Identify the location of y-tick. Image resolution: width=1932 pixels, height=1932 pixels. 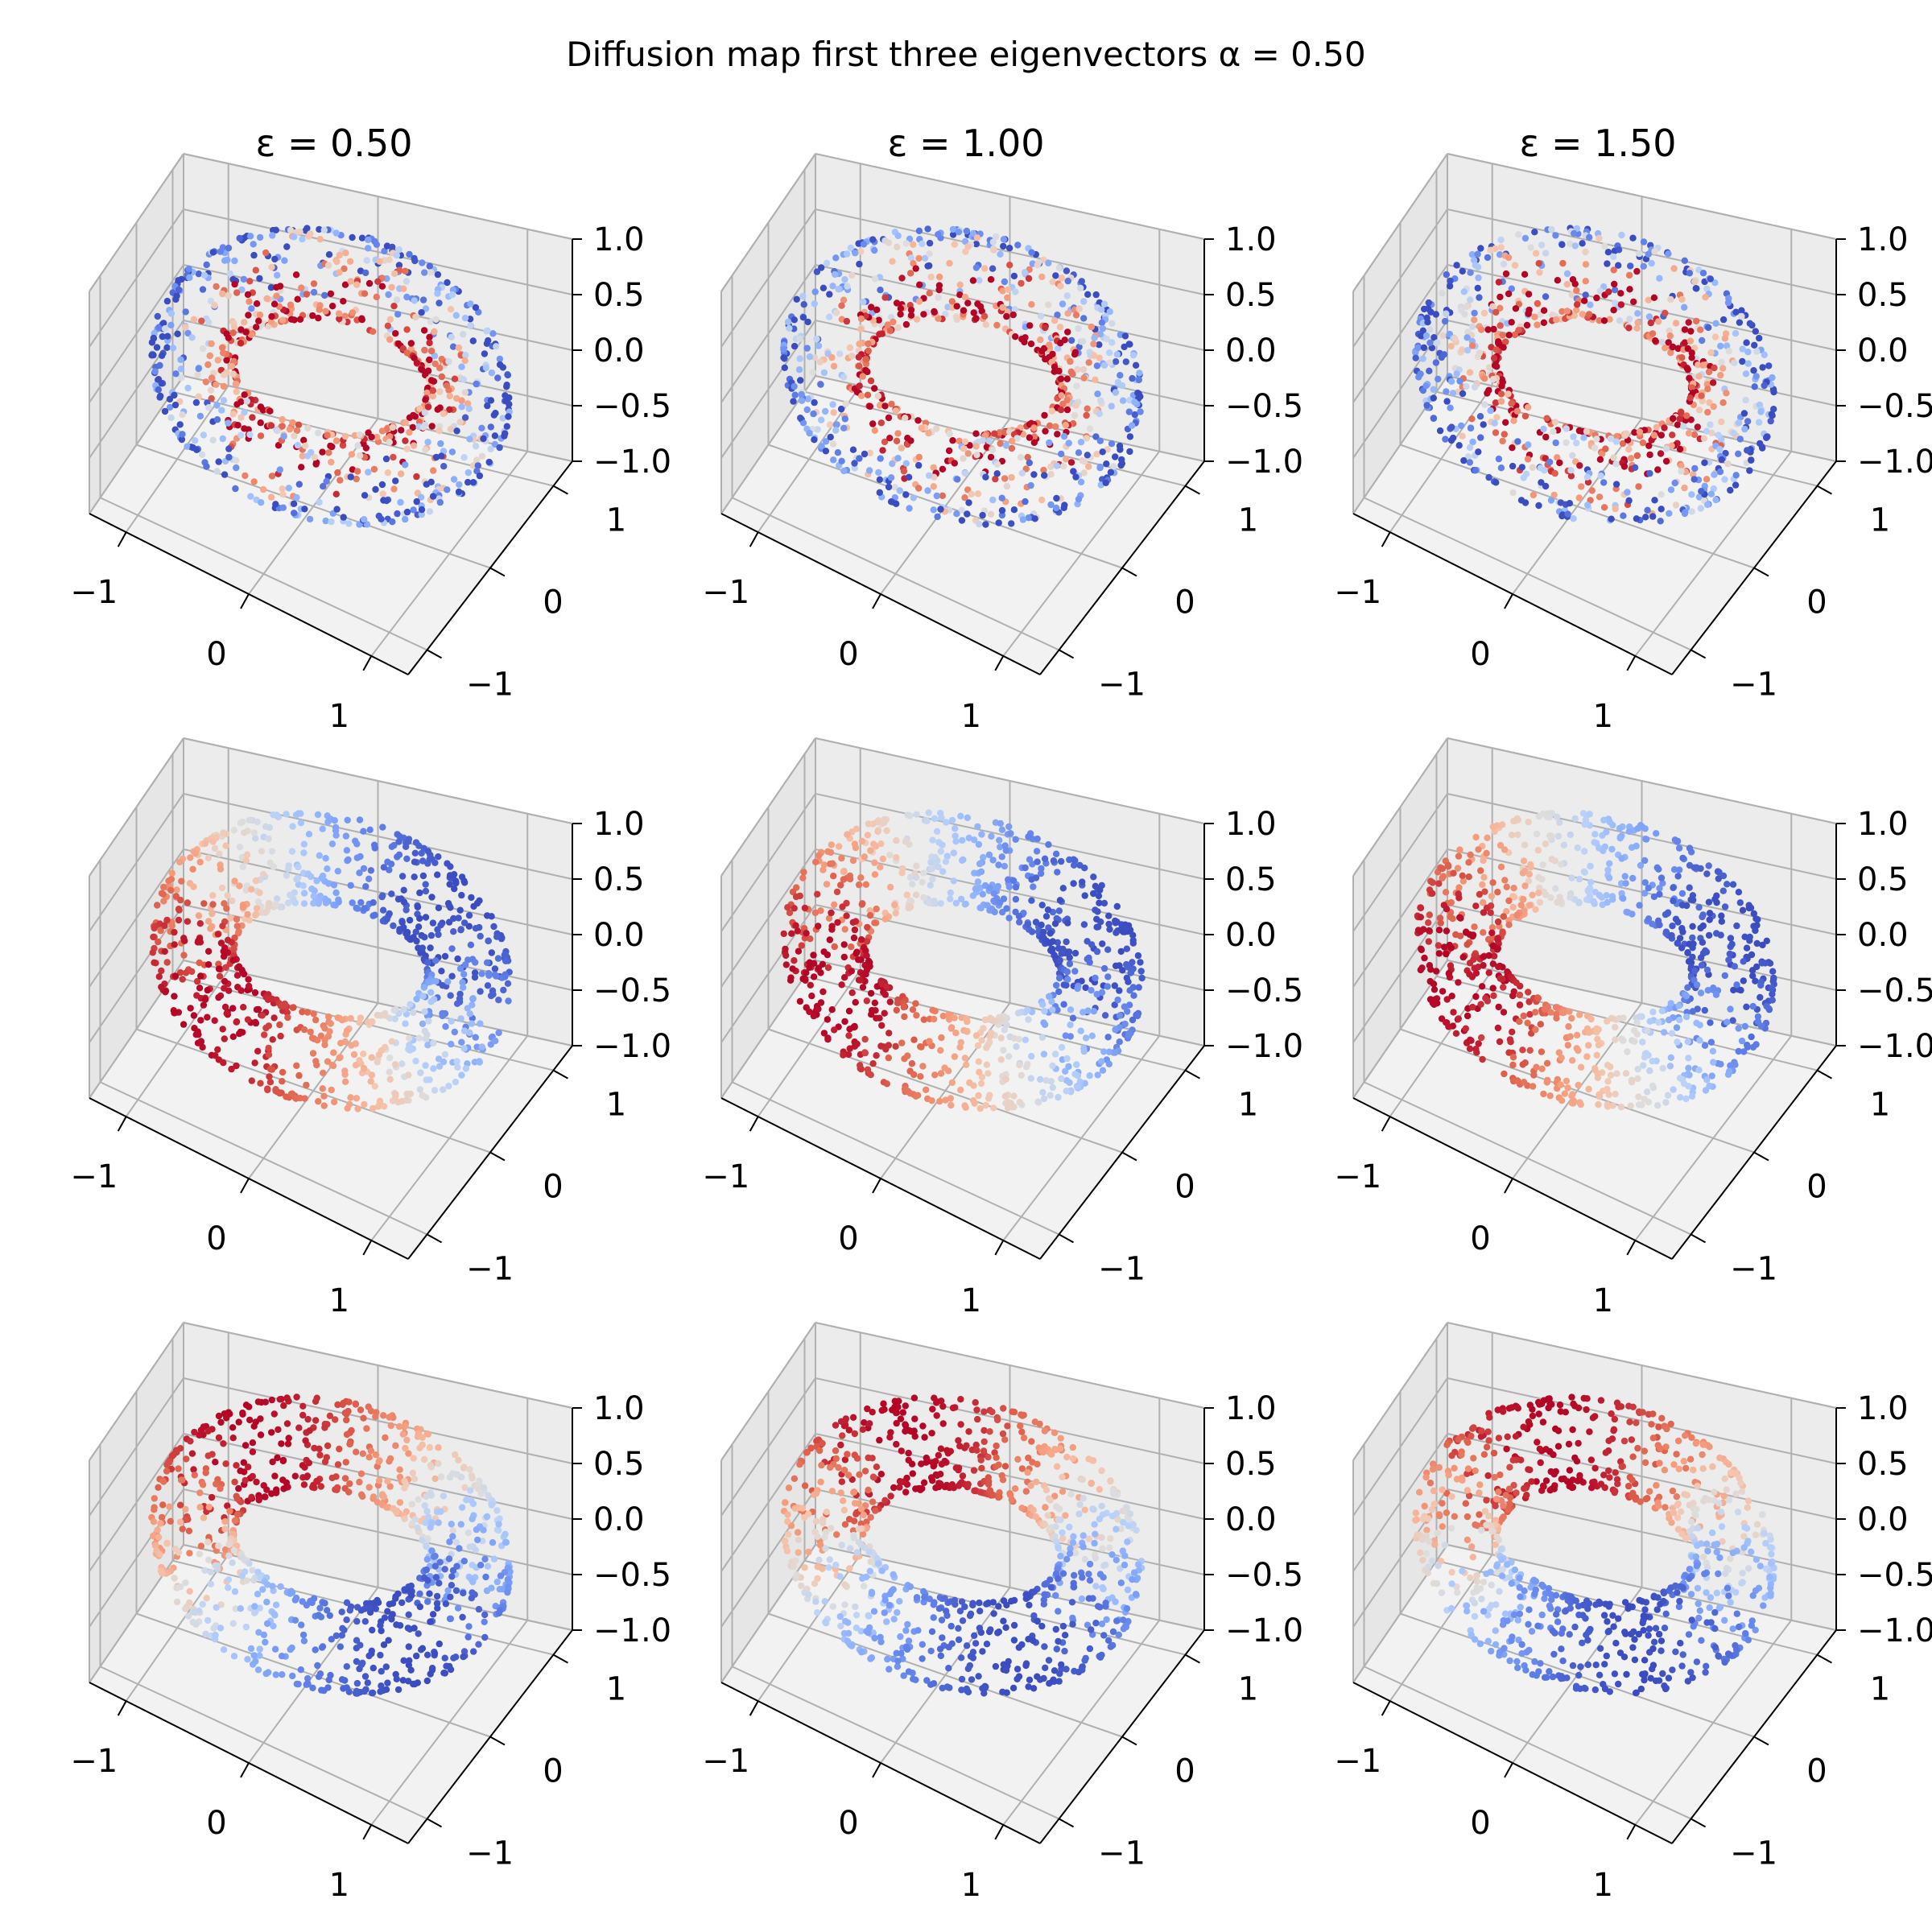
(1129, 572).